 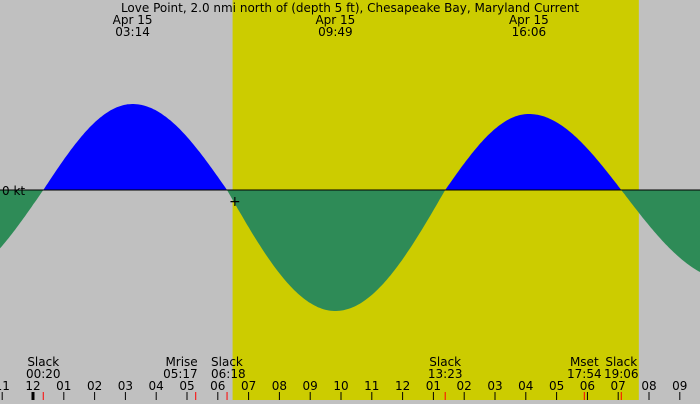 What do you see at coordinates (445, 374) in the screenshot?
I see `event-time: 13:23` at bounding box center [445, 374].